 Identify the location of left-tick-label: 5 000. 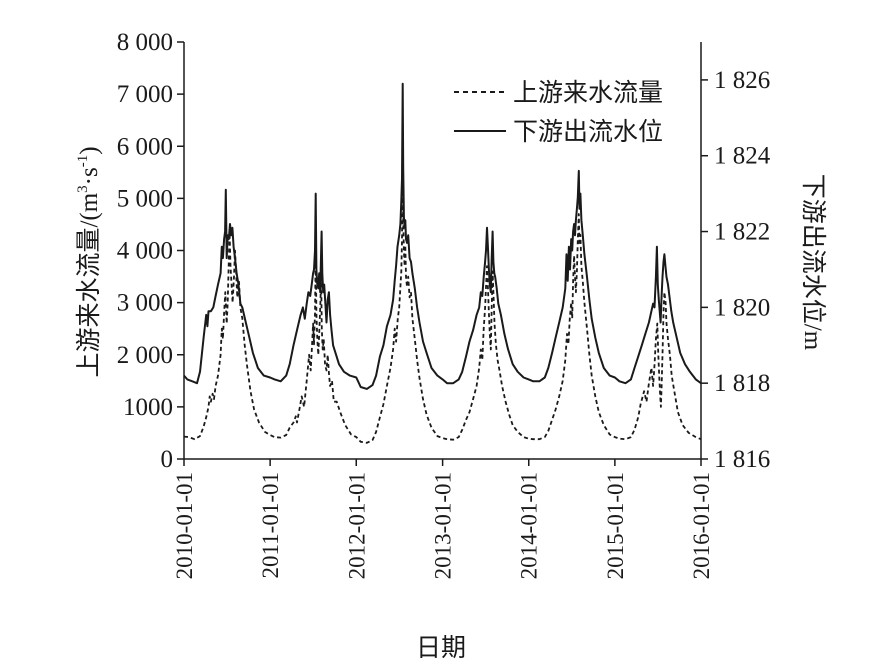
(145, 198).